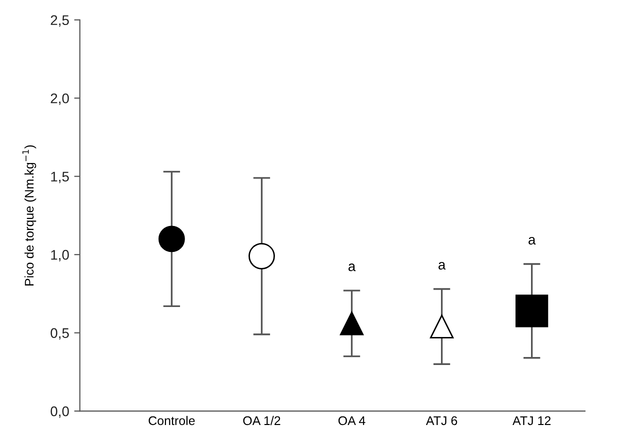 The height and width of the screenshot is (442, 619). What do you see at coordinates (60, 178) in the screenshot?
I see `y-tick-label: 1,5` at bounding box center [60, 178].